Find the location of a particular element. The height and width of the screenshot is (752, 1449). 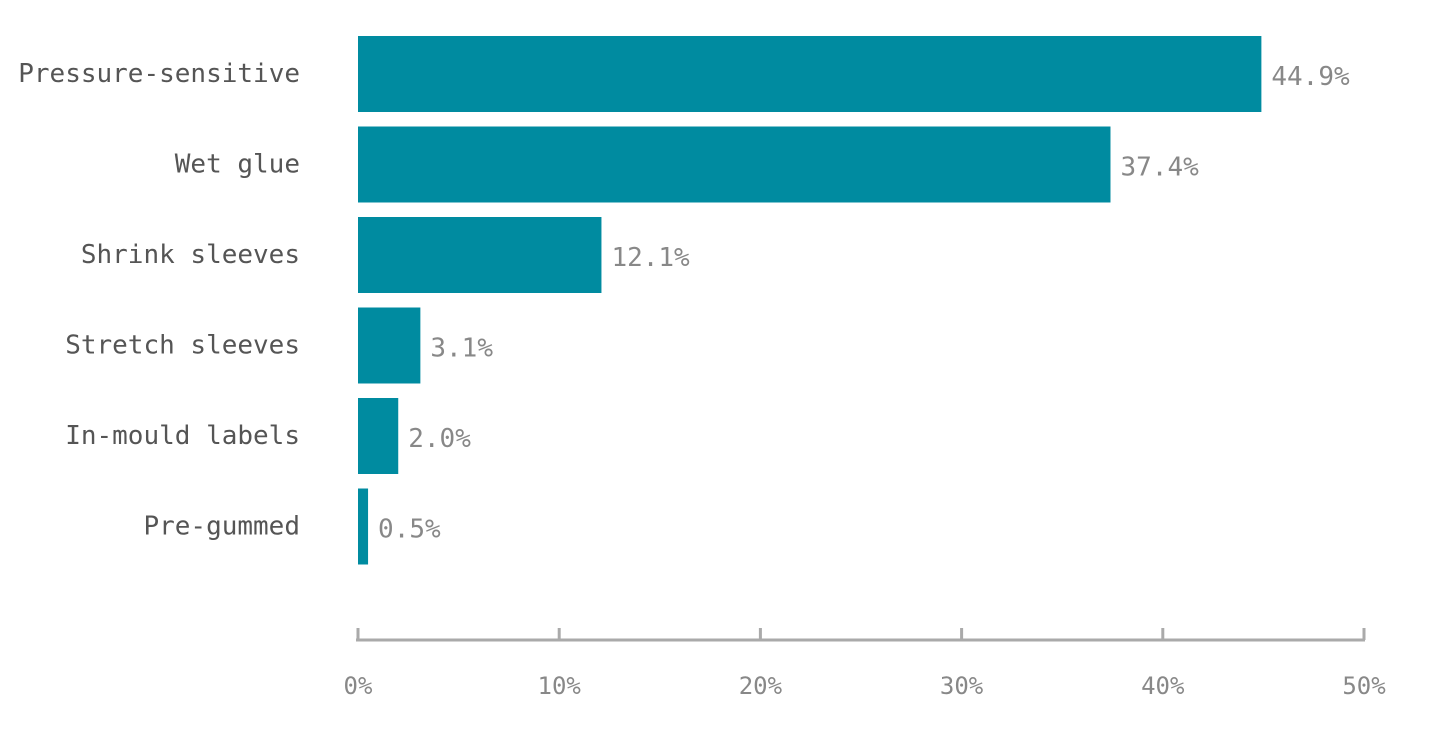

category-label: Pressure-sensitive is located at coordinates (159, 74).